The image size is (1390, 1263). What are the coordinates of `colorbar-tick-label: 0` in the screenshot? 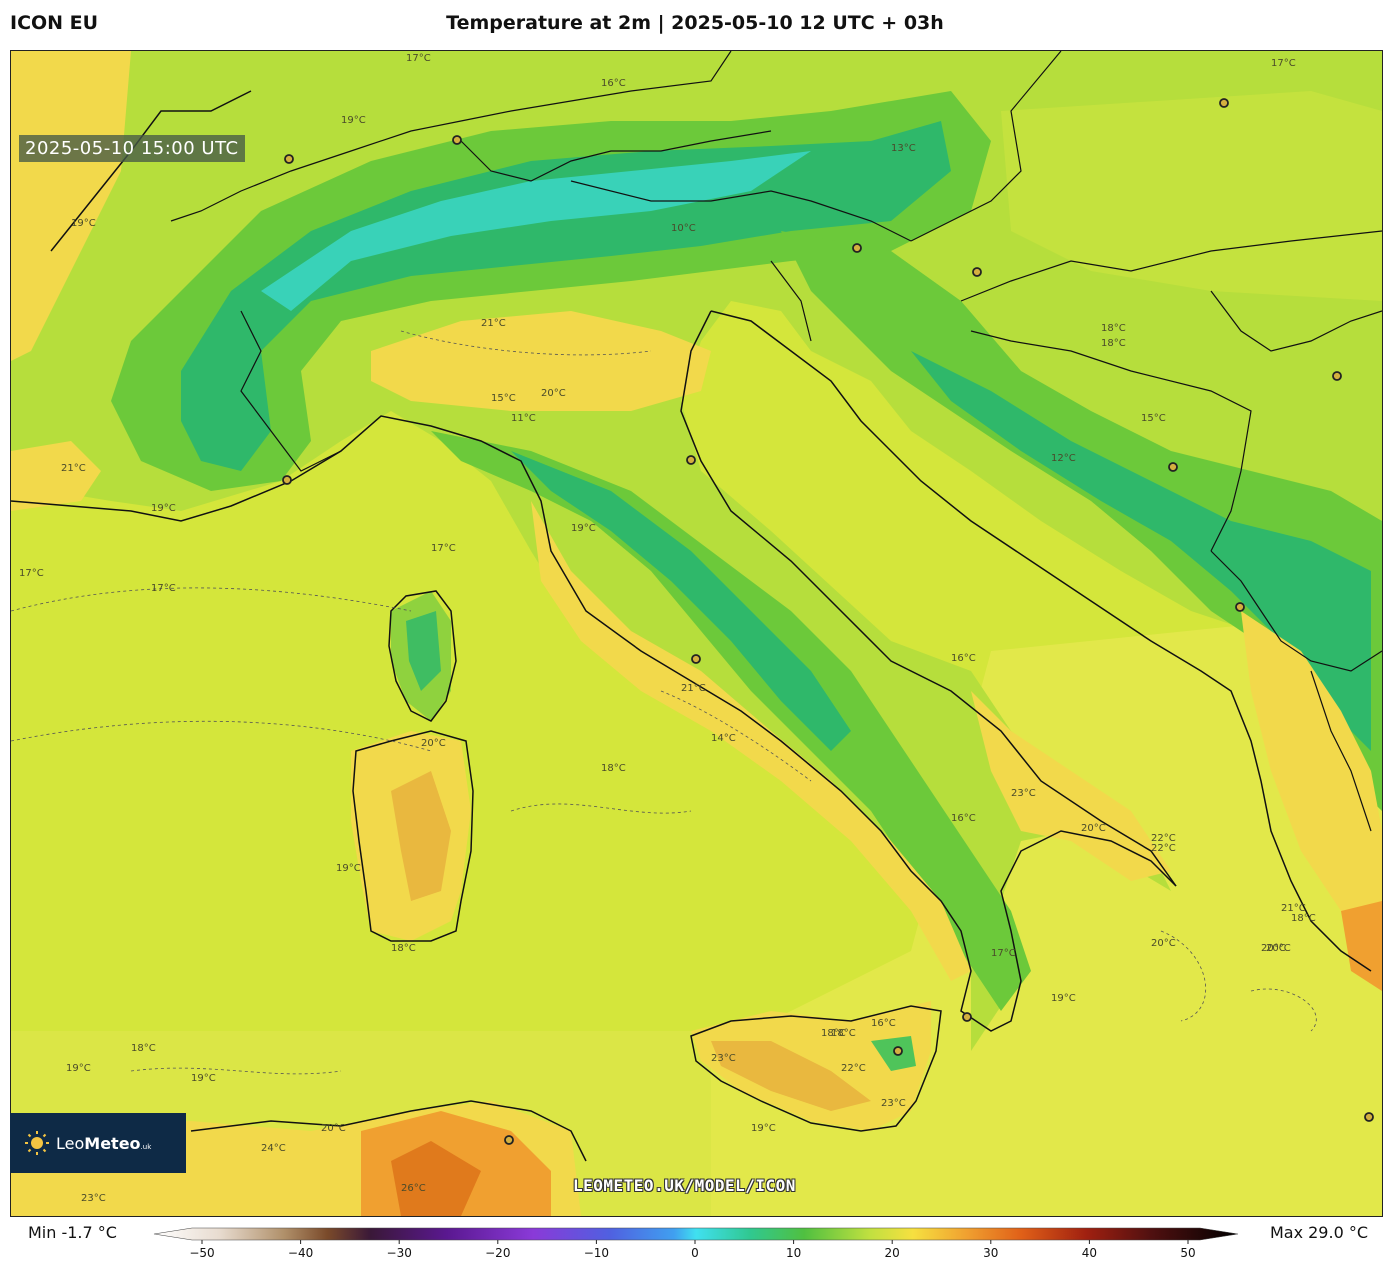 It's located at (695, 1253).